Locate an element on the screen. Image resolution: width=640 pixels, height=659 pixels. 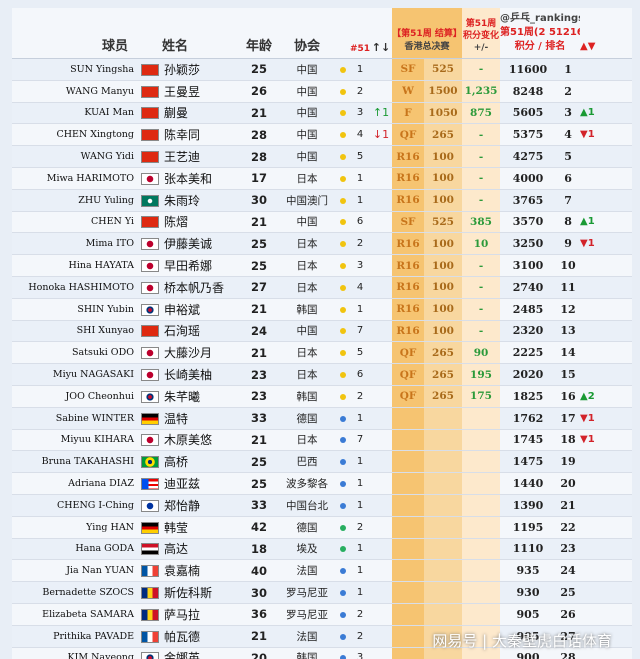
rank-number: 13 is located at coordinates (568, 331).